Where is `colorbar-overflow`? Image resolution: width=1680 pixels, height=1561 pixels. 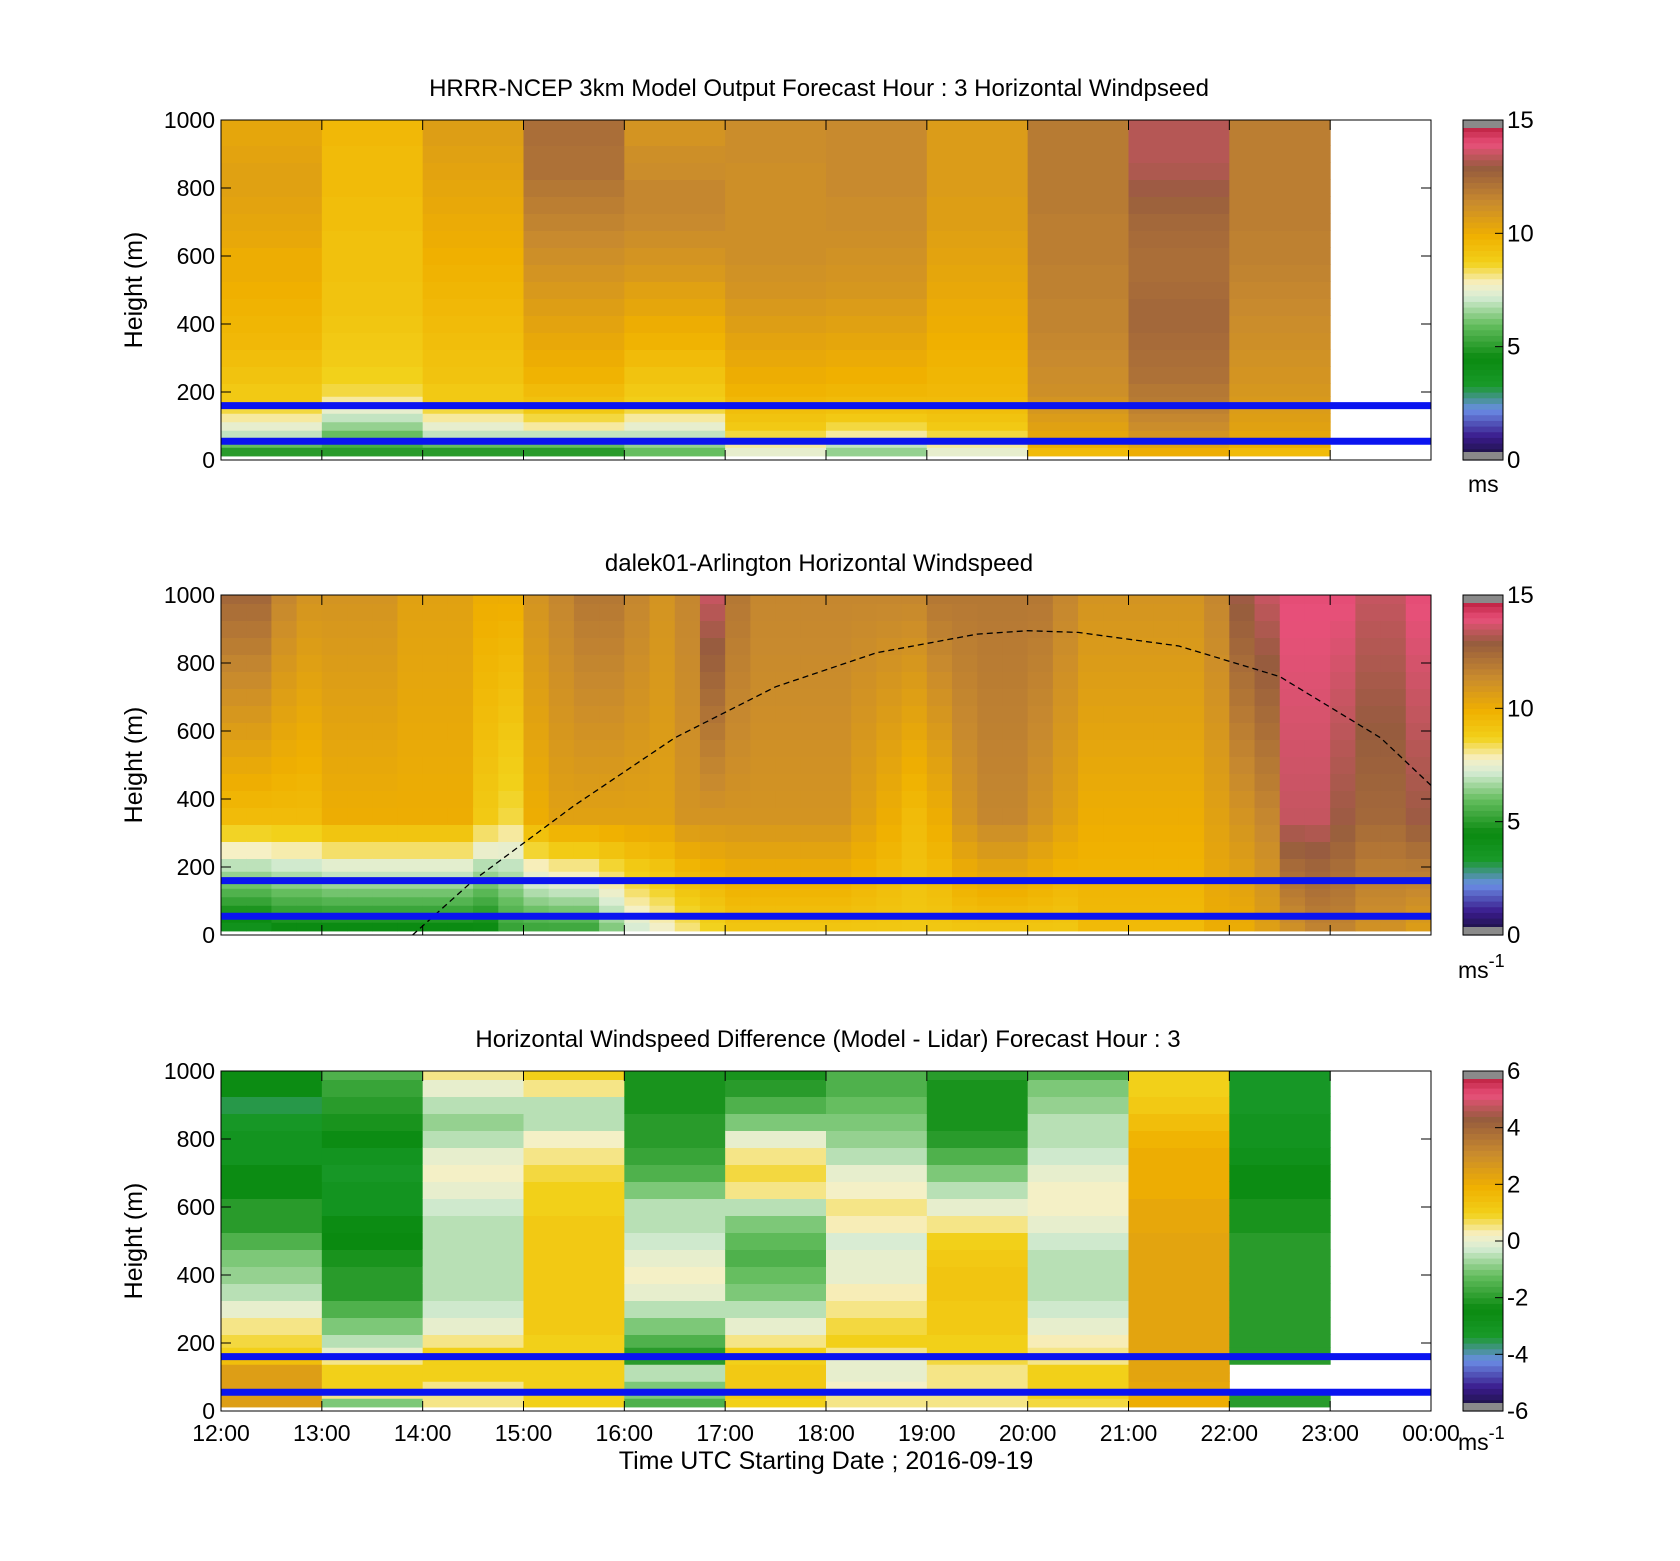 colorbar-overflow is located at coordinates (1483, 599).